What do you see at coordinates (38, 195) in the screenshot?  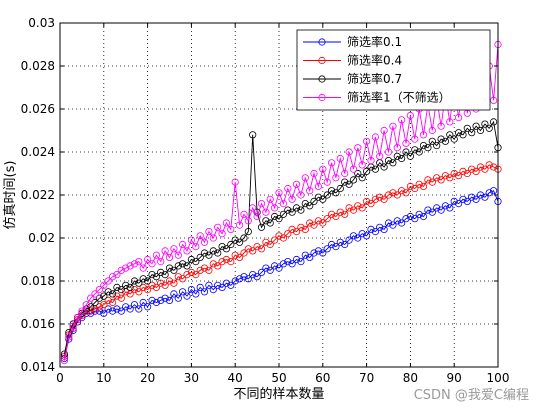 I see `y-tick-label: 0.022` at bounding box center [38, 195].